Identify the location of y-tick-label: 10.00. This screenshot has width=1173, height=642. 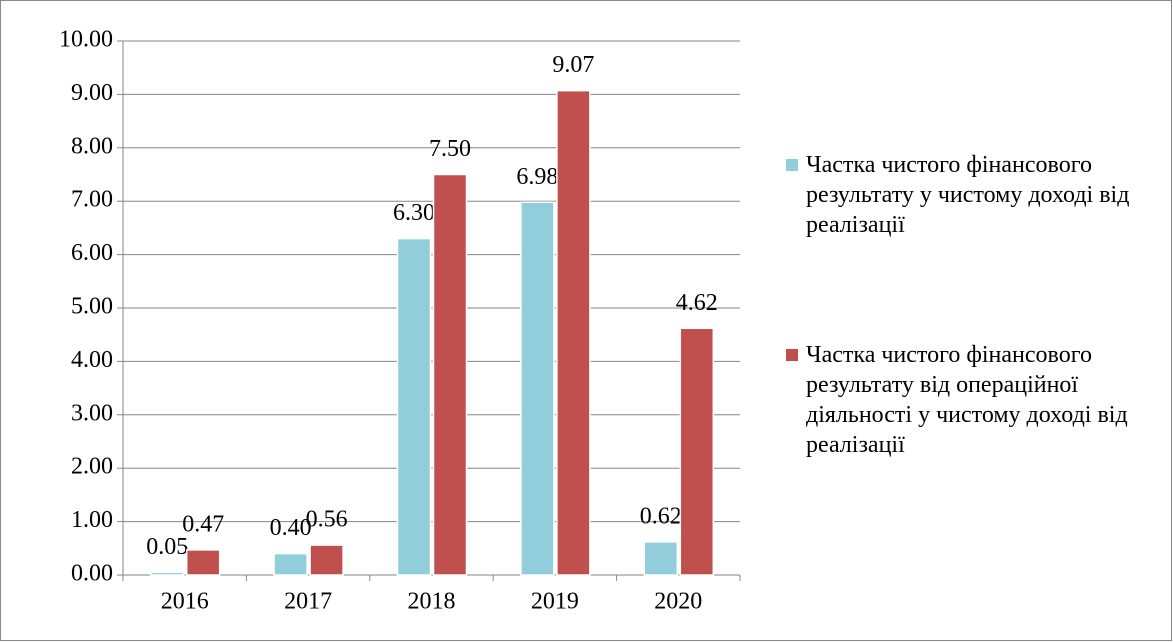
(86, 40).